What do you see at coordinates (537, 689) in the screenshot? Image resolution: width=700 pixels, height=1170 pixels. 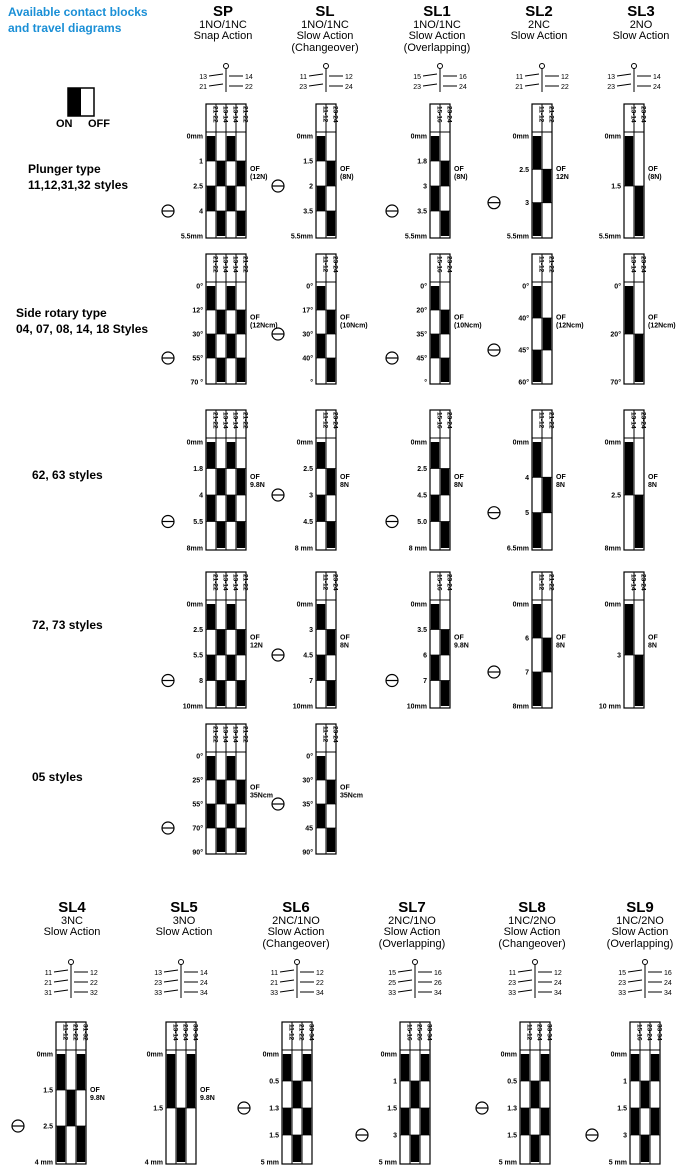 I see `diagram-sl2-r4-on-band` at bounding box center [537, 689].